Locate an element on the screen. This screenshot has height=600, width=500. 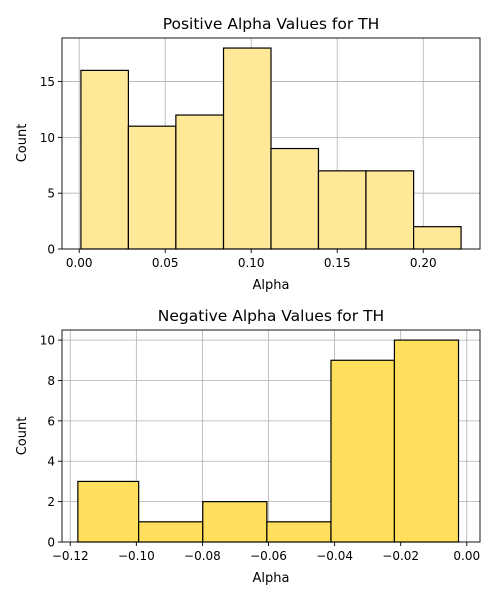
x-tick-label: −0.06 is located at coordinates (268, 556).